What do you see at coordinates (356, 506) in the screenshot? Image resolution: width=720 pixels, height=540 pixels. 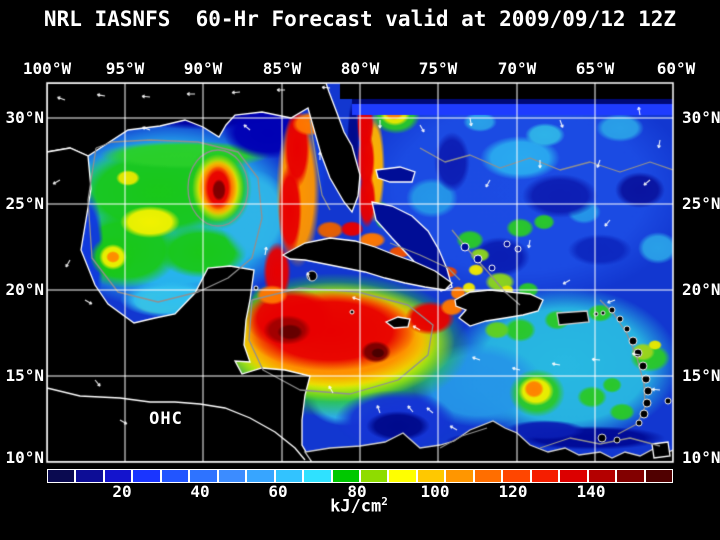 I see `unit-text: kJ/cm` at bounding box center [356, 506].